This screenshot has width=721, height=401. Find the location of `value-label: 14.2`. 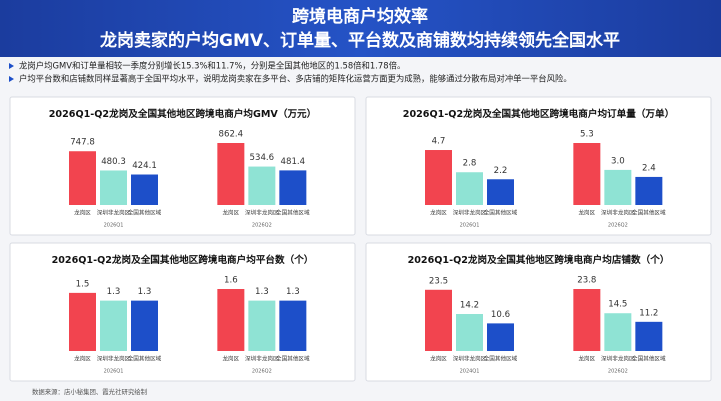

value-label: 14.2 is located at coordinates (469, 306).